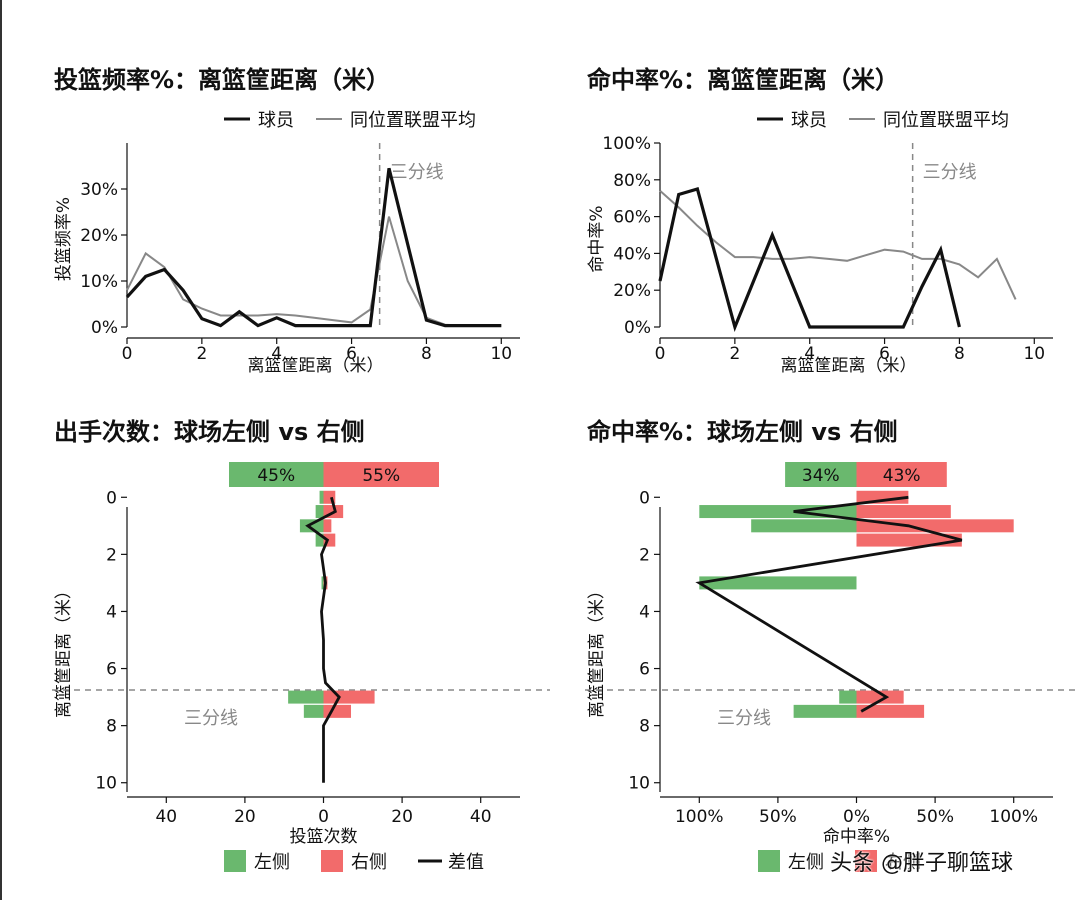  I want to click on y-tick-label: 0%, so click(637, 328).